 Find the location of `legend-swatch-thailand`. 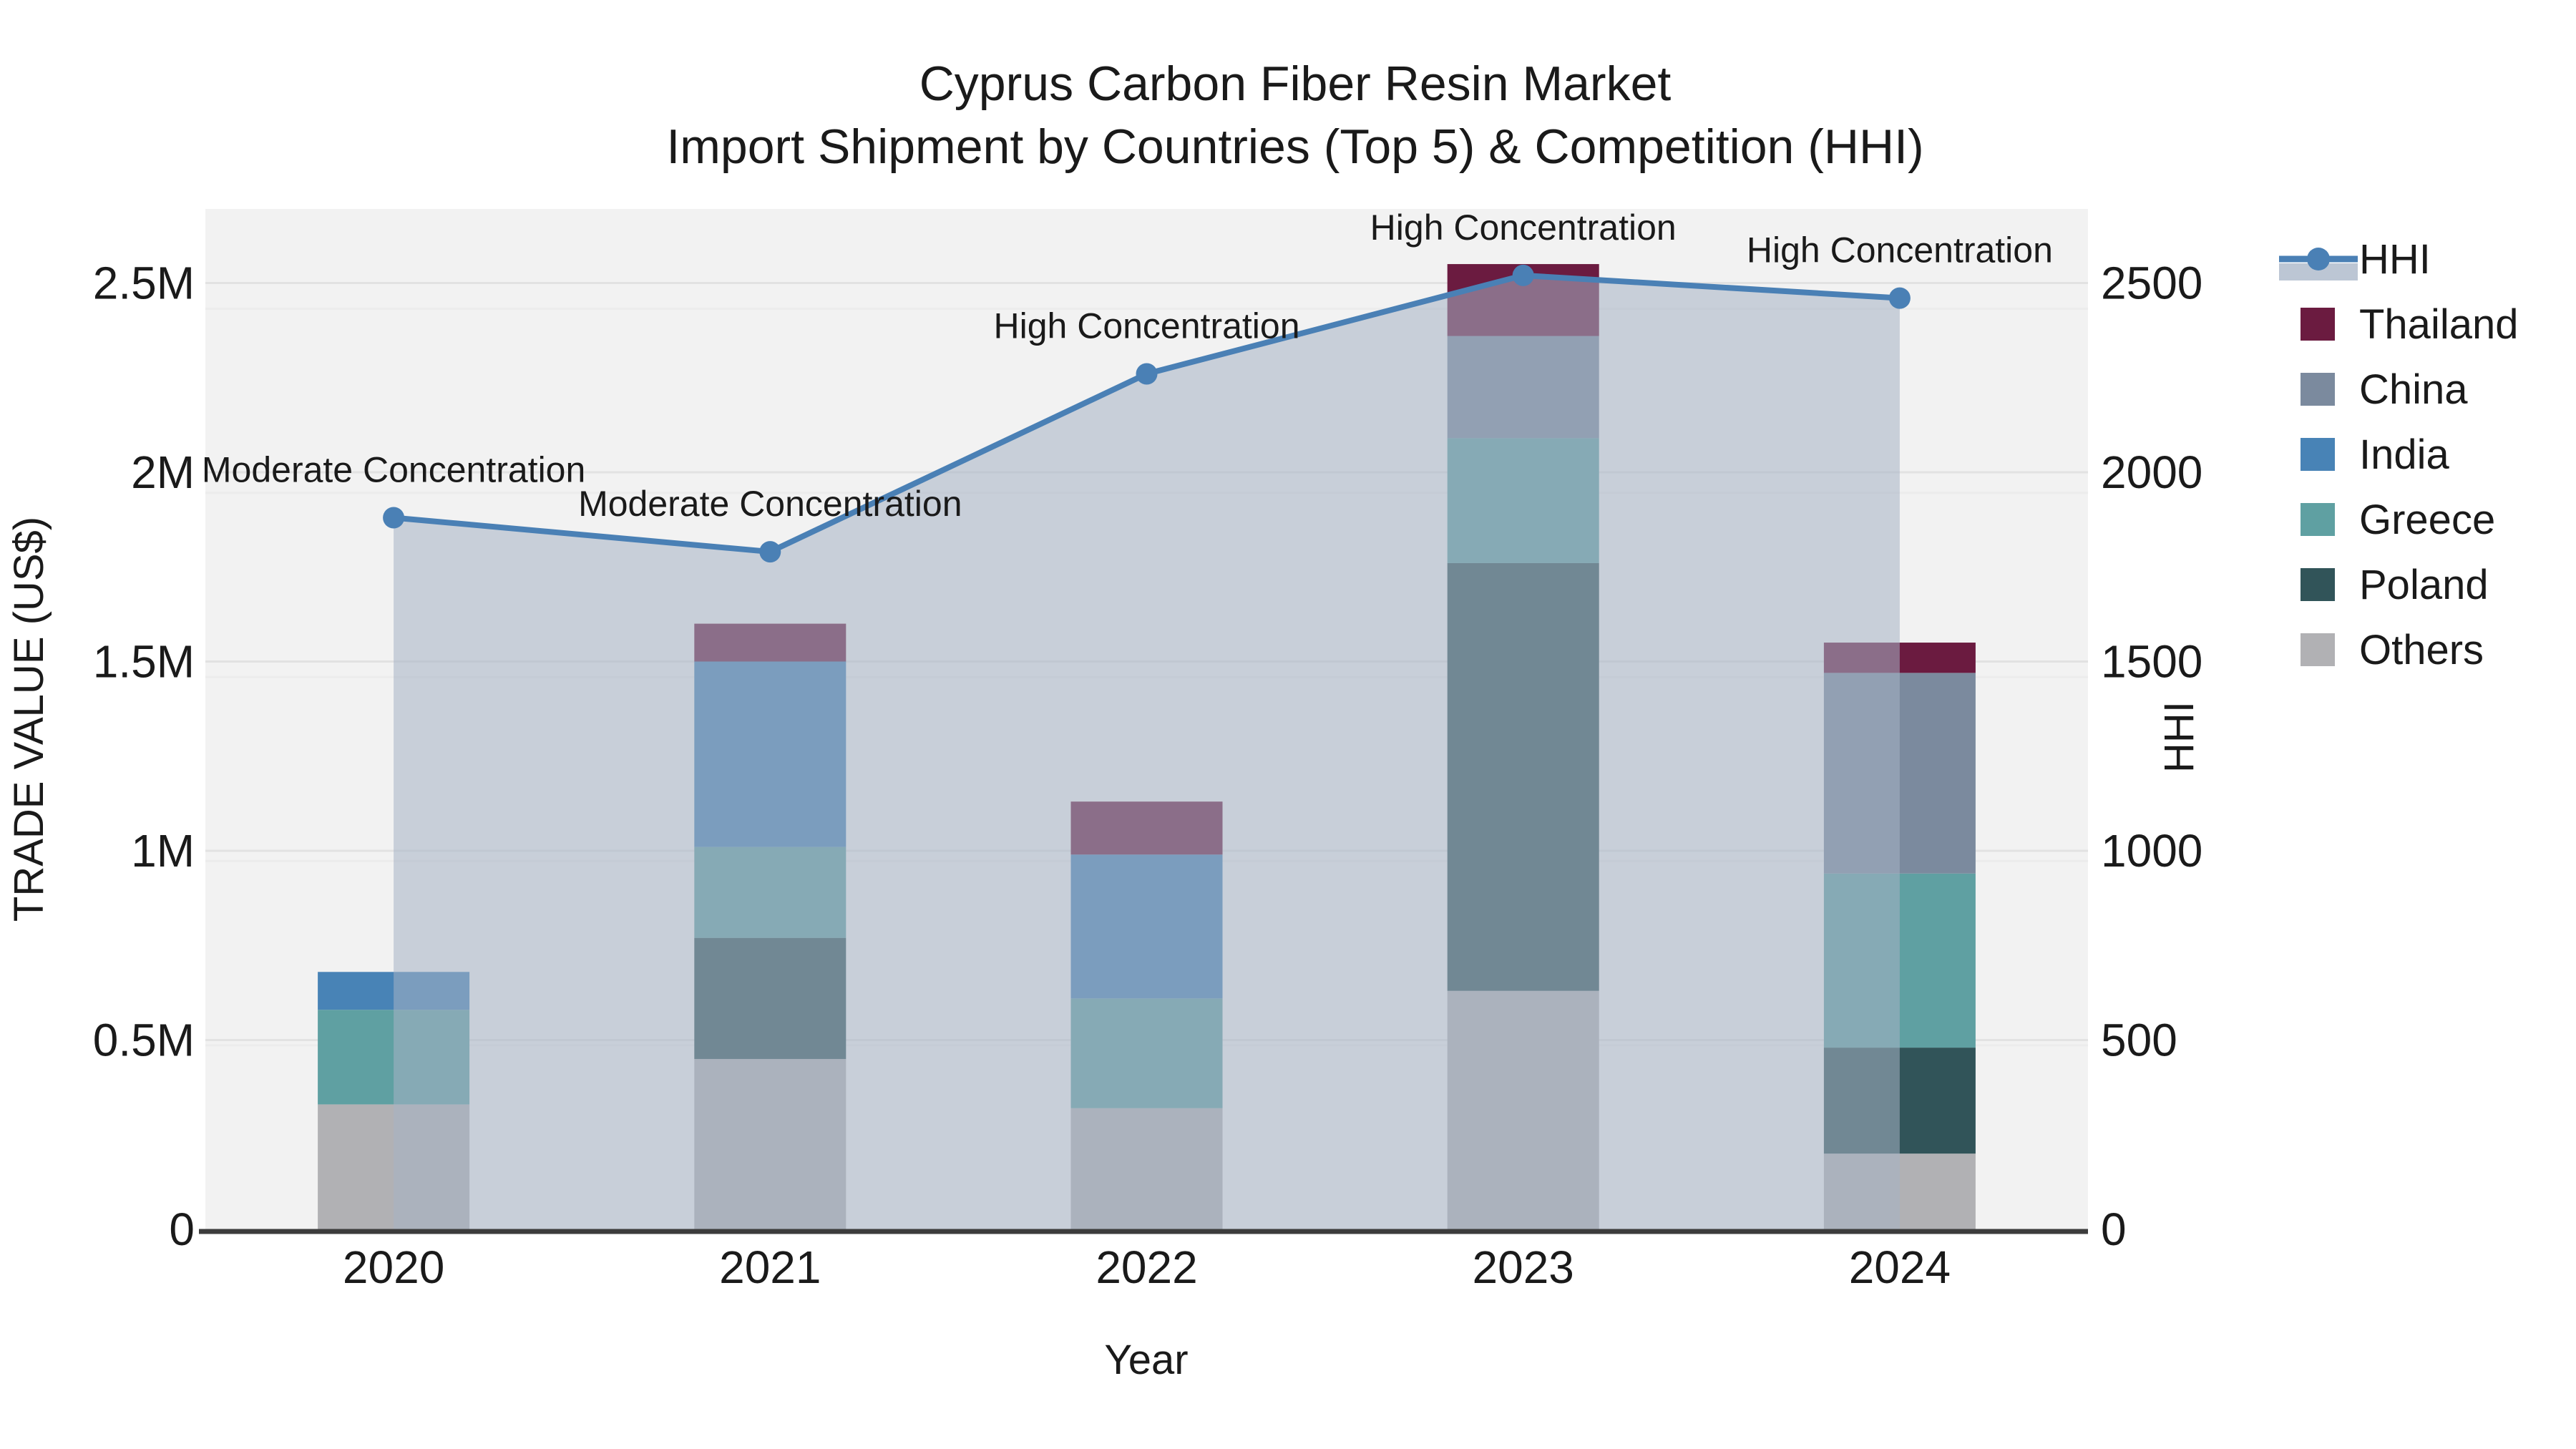

legend-swatch-thailand is located at coordinates (2318, 324).